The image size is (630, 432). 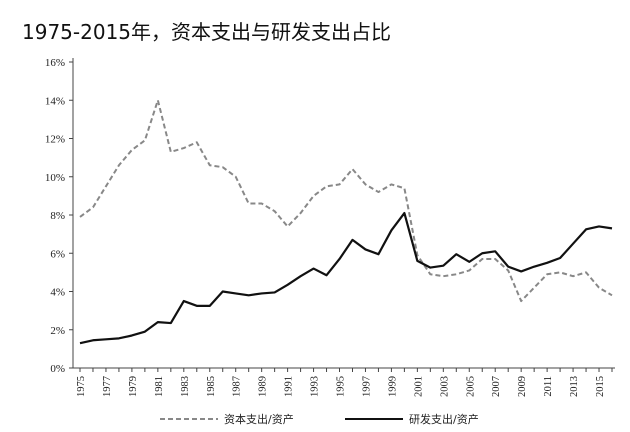 I want to click on x-tick-label: 2015, so click(x=600, y=386).